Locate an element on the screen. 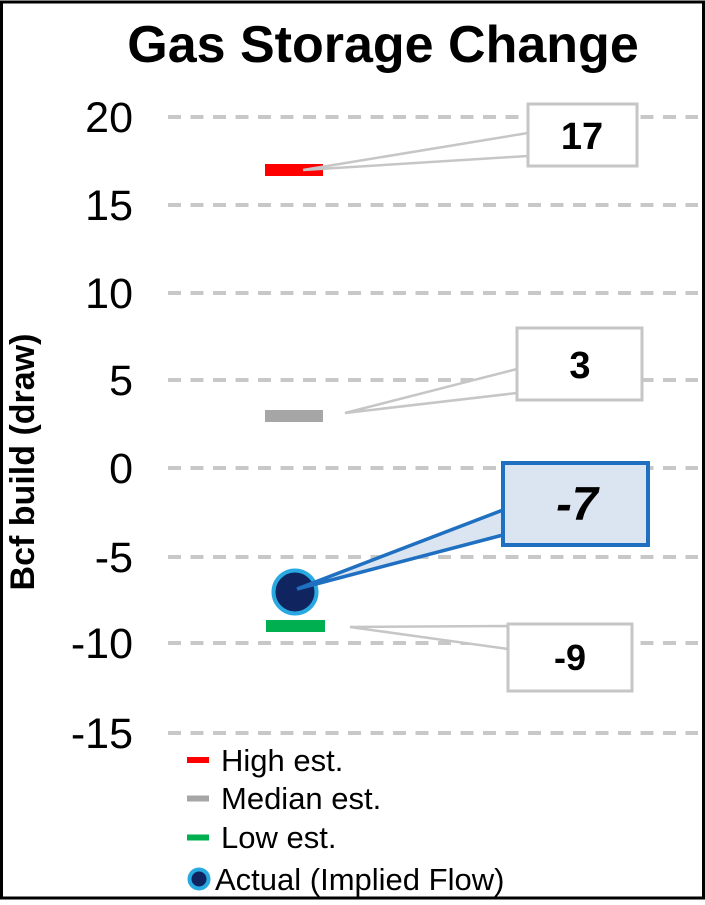 The width and height of the screenshot is (705, 905). y-tick-label-neg15: -15 is located at coordinates (102, 734).